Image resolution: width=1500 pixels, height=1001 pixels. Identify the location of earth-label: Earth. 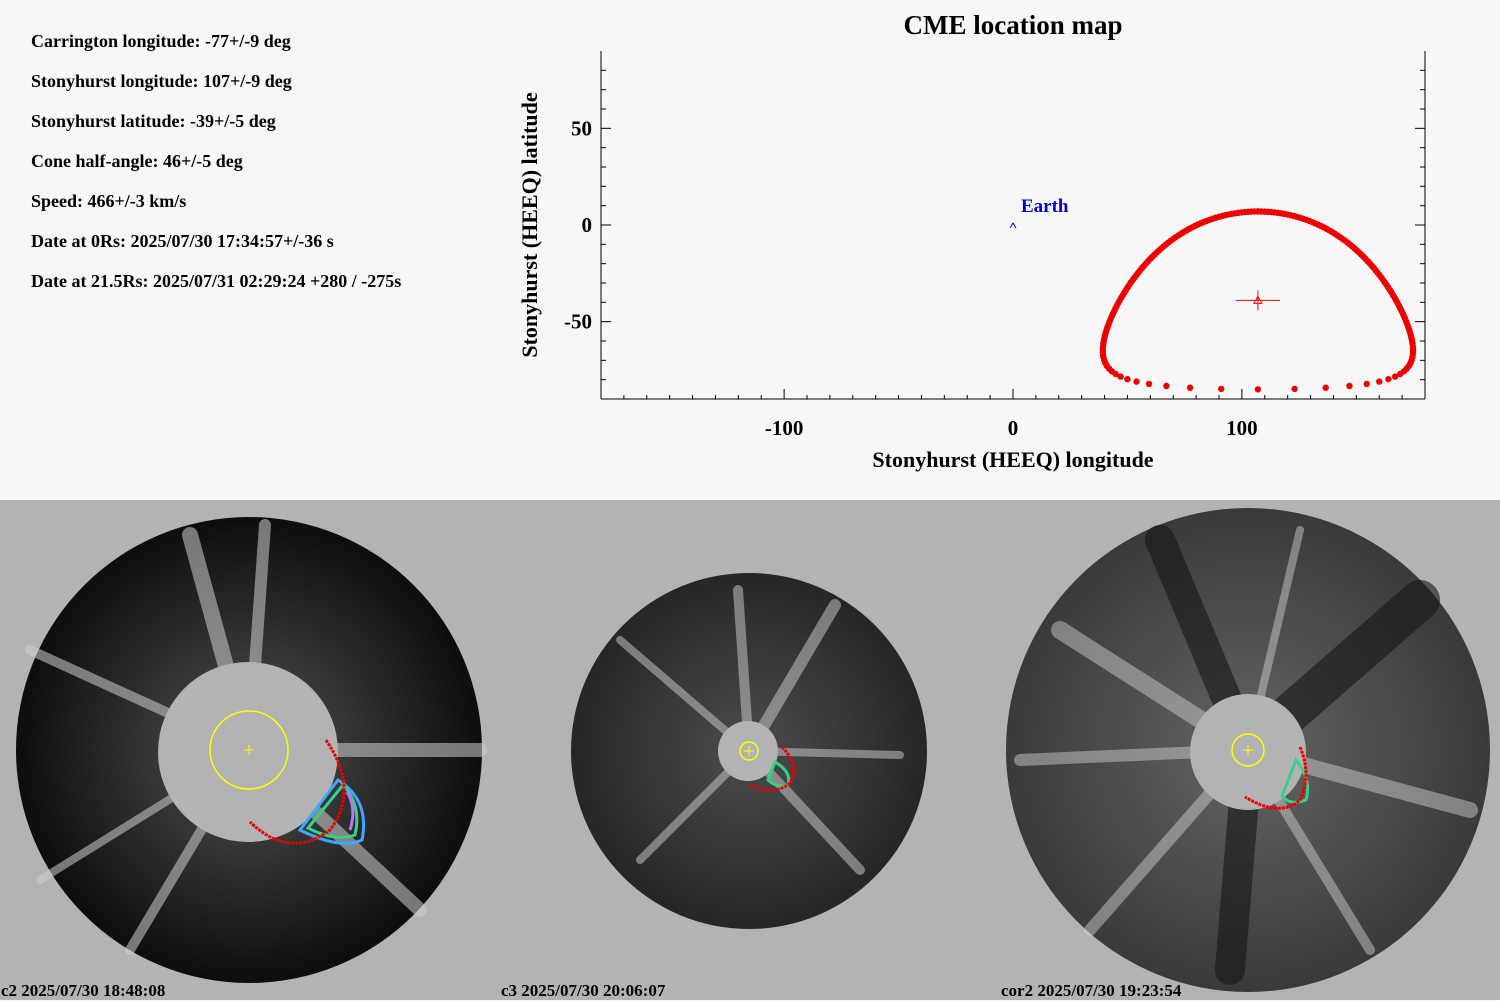
(1045, 206).